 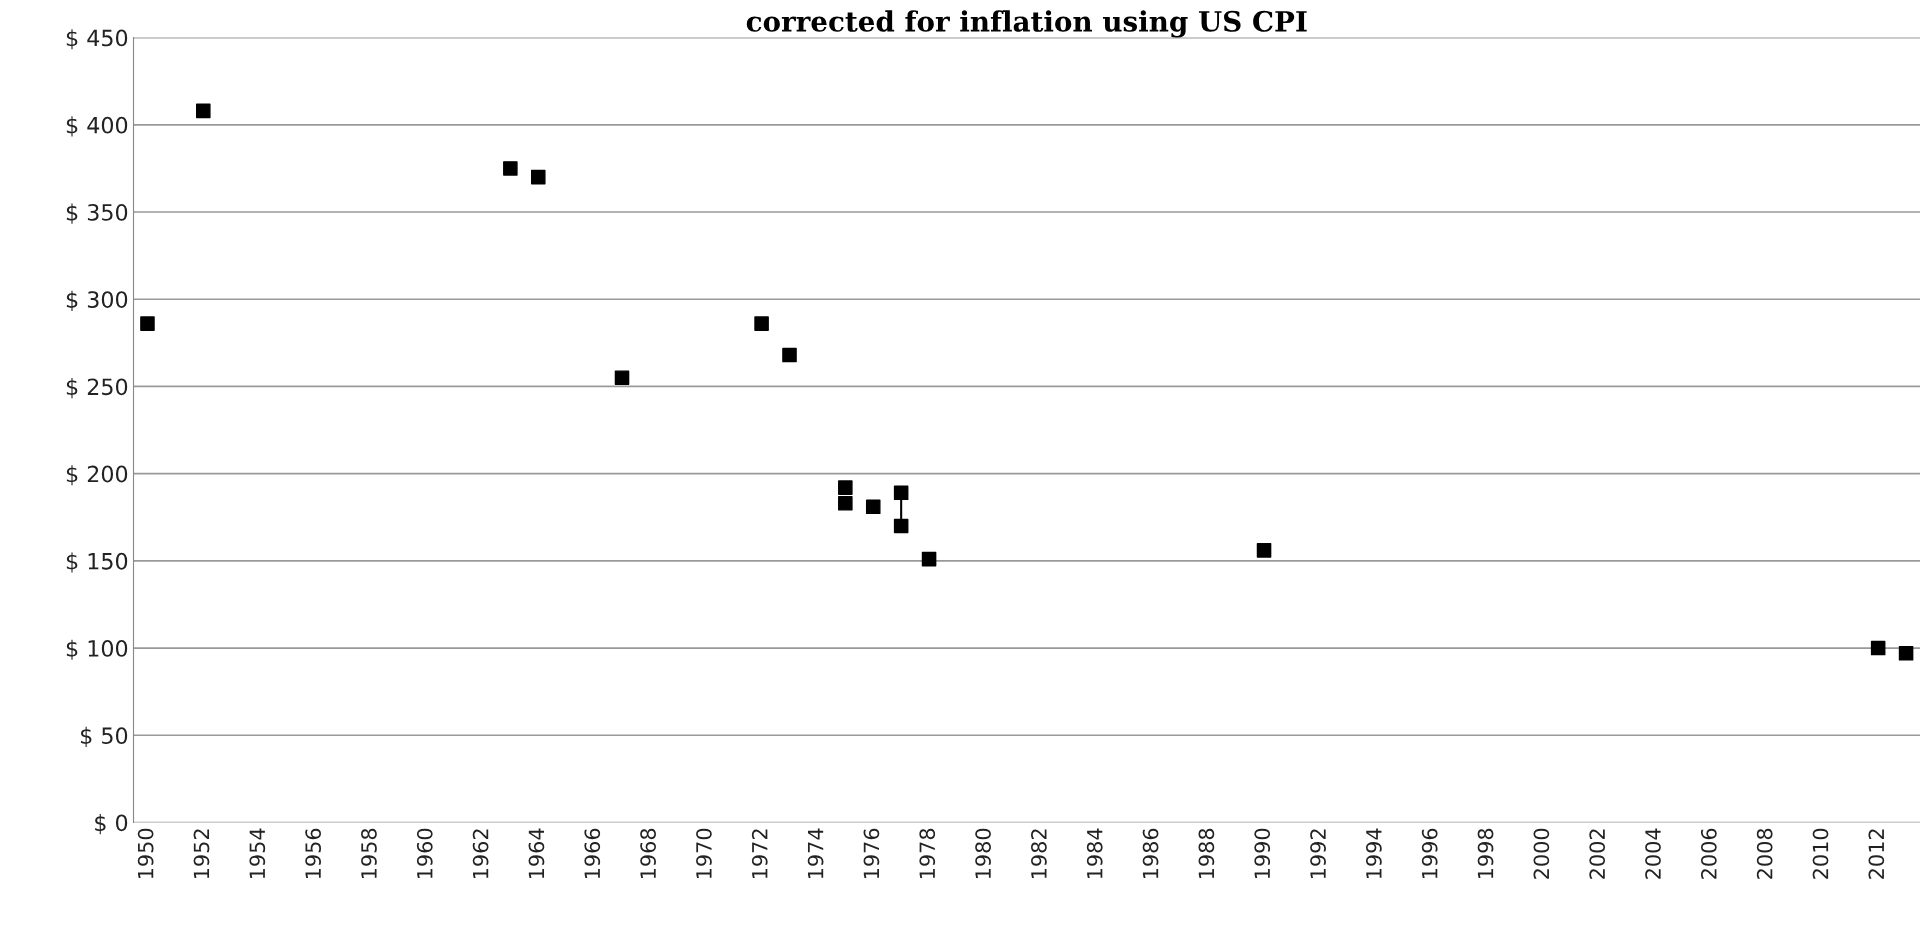 What do you see at coordinates (1094, 853) in the screenshot?
I see `x-tick-label: 1984` at bounding box center [1094, 853].